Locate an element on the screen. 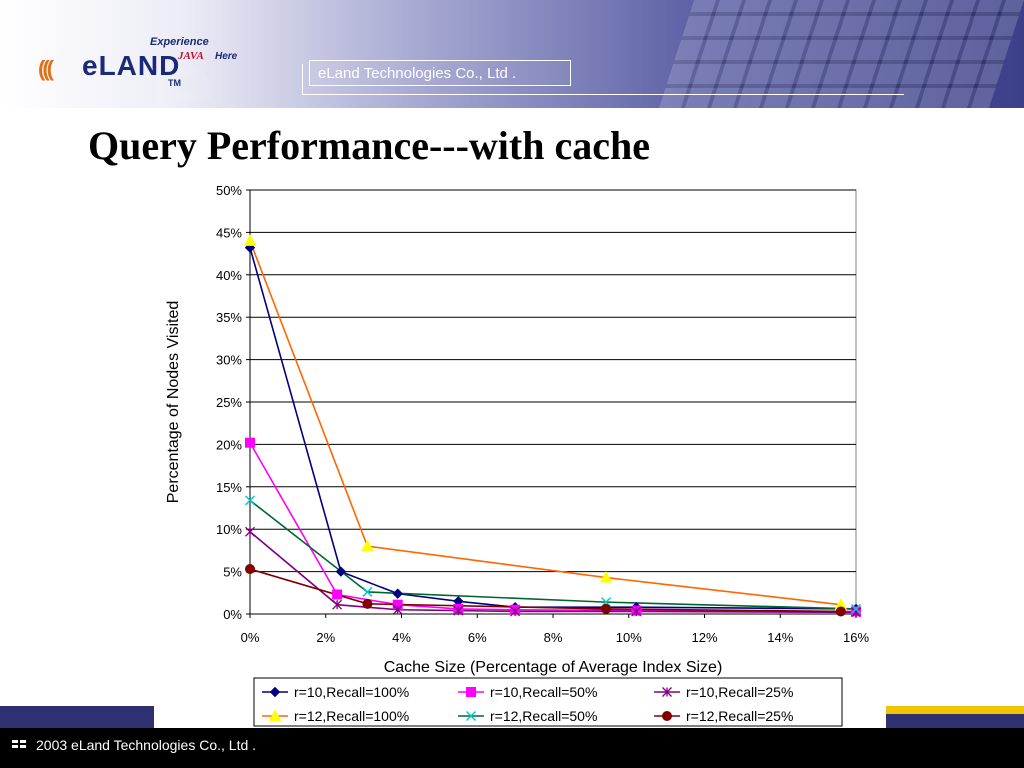  eland-logo: ((( eLAND TM Experience JAVA Here is located at coordinates (148, 66).